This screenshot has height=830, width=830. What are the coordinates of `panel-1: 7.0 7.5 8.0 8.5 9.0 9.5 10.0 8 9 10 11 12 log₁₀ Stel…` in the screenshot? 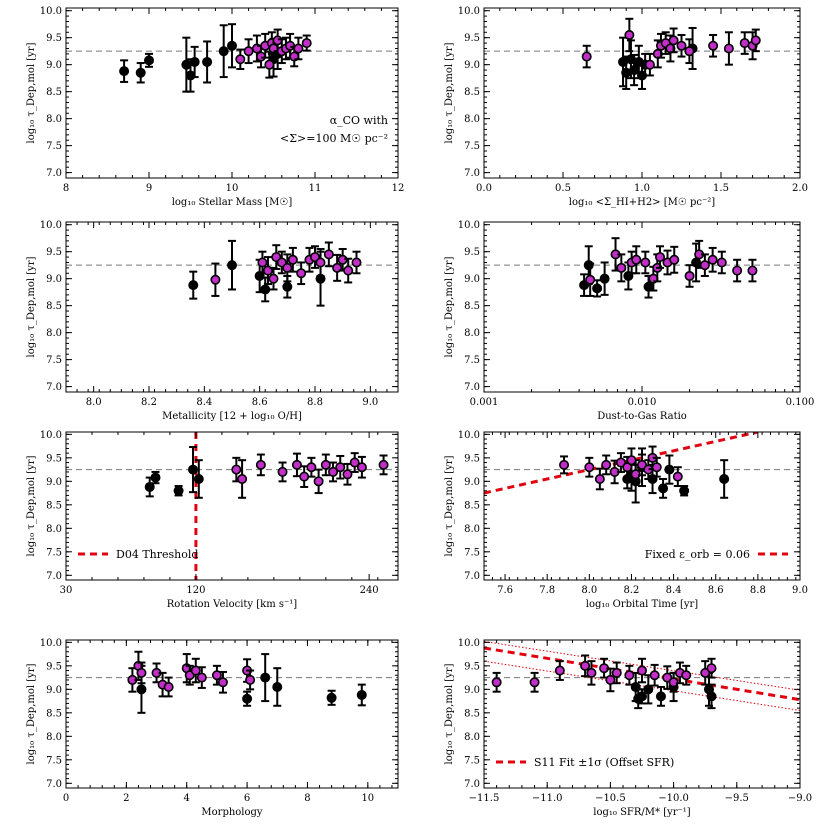 It's located at (215, 107).